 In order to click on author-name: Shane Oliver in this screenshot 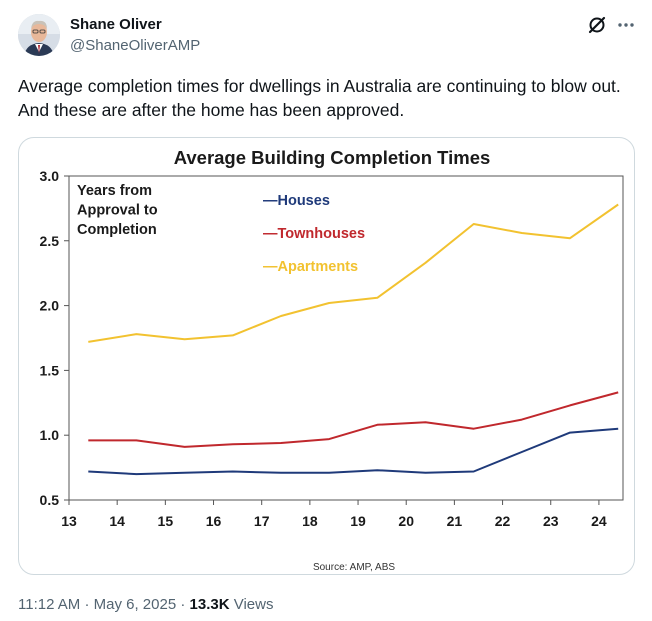, I will do `click(116, 24)`.